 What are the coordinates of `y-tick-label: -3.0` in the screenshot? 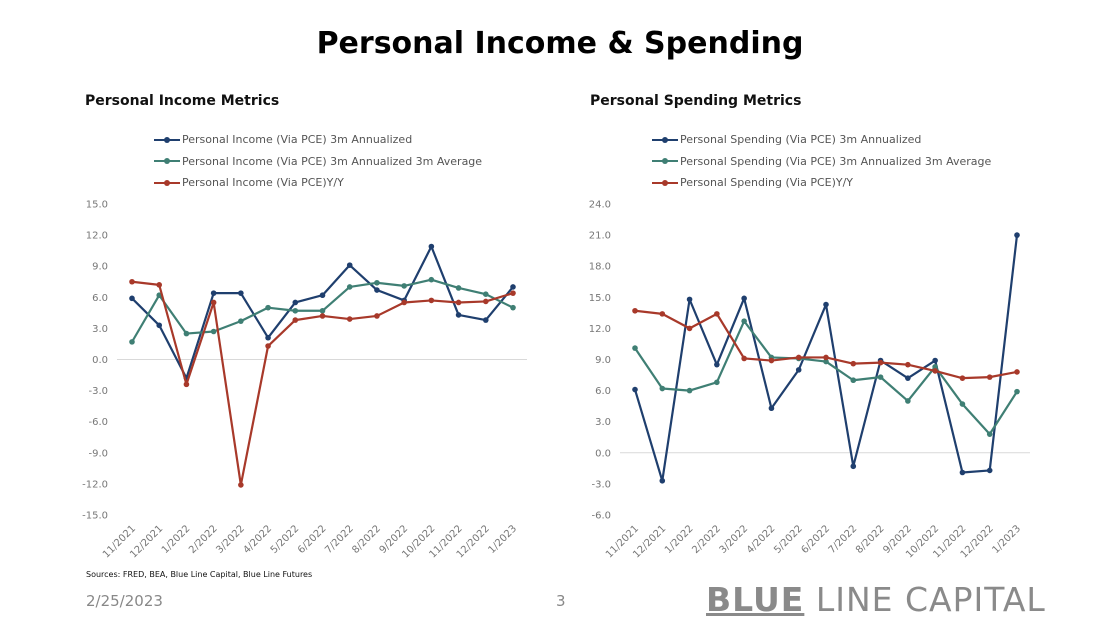 It's located at (601, 484).